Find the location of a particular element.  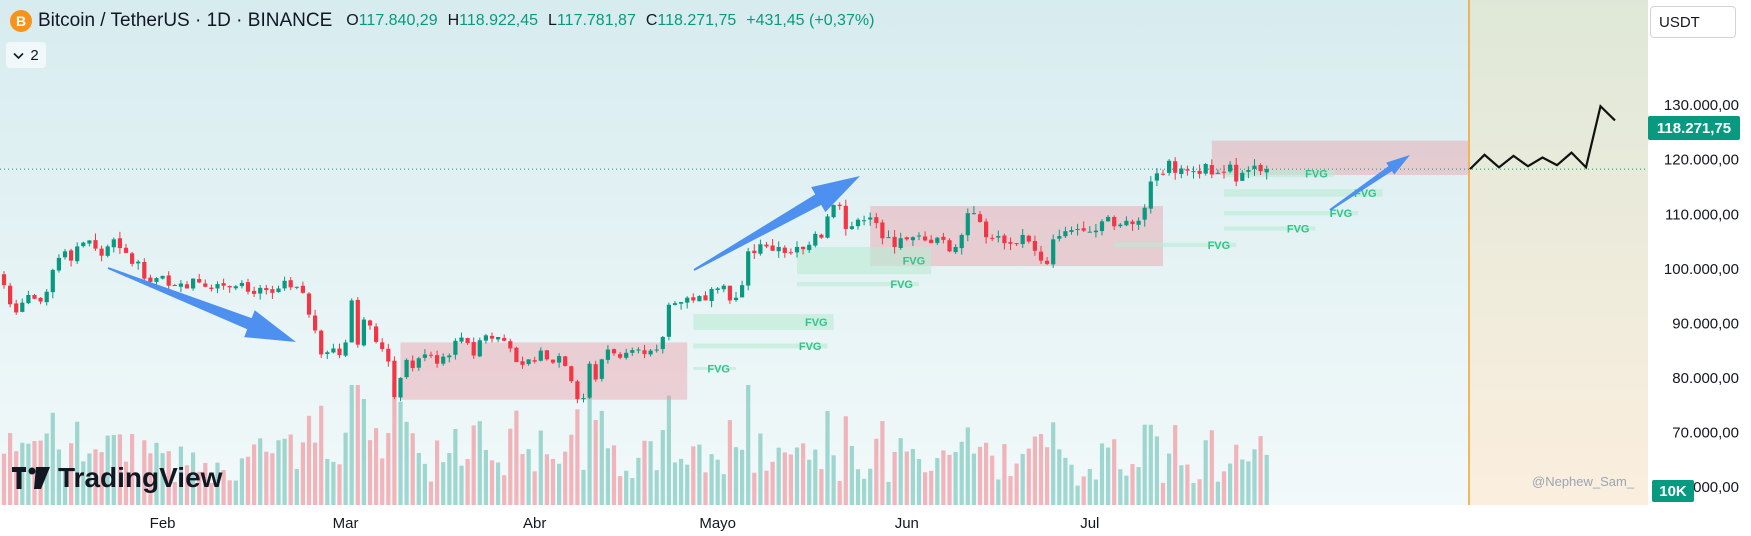

indicators-toggle: 2 is located at coordinates (26, 55).